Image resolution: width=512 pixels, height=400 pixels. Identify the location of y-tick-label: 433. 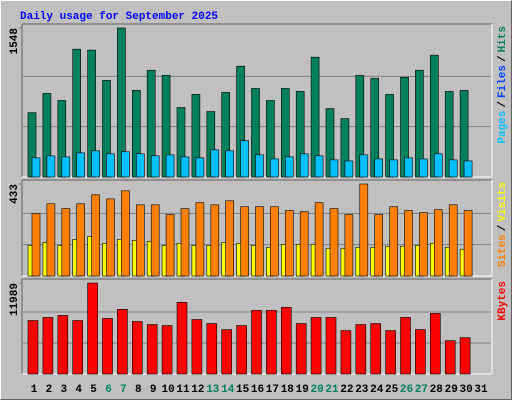
(15, 194).